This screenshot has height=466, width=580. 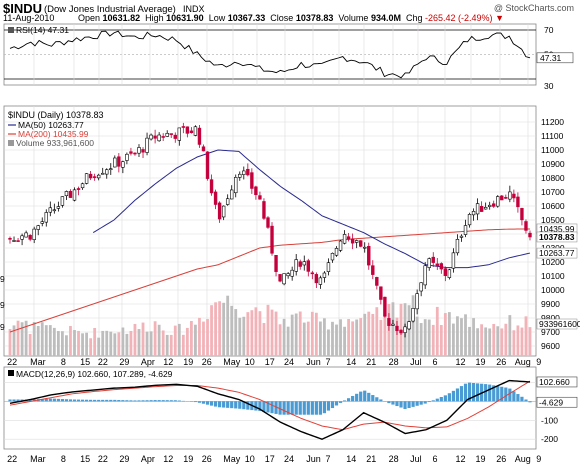 I want to click on ma50-legend: MA(50) 10263.77, so click(x=51, y=125).